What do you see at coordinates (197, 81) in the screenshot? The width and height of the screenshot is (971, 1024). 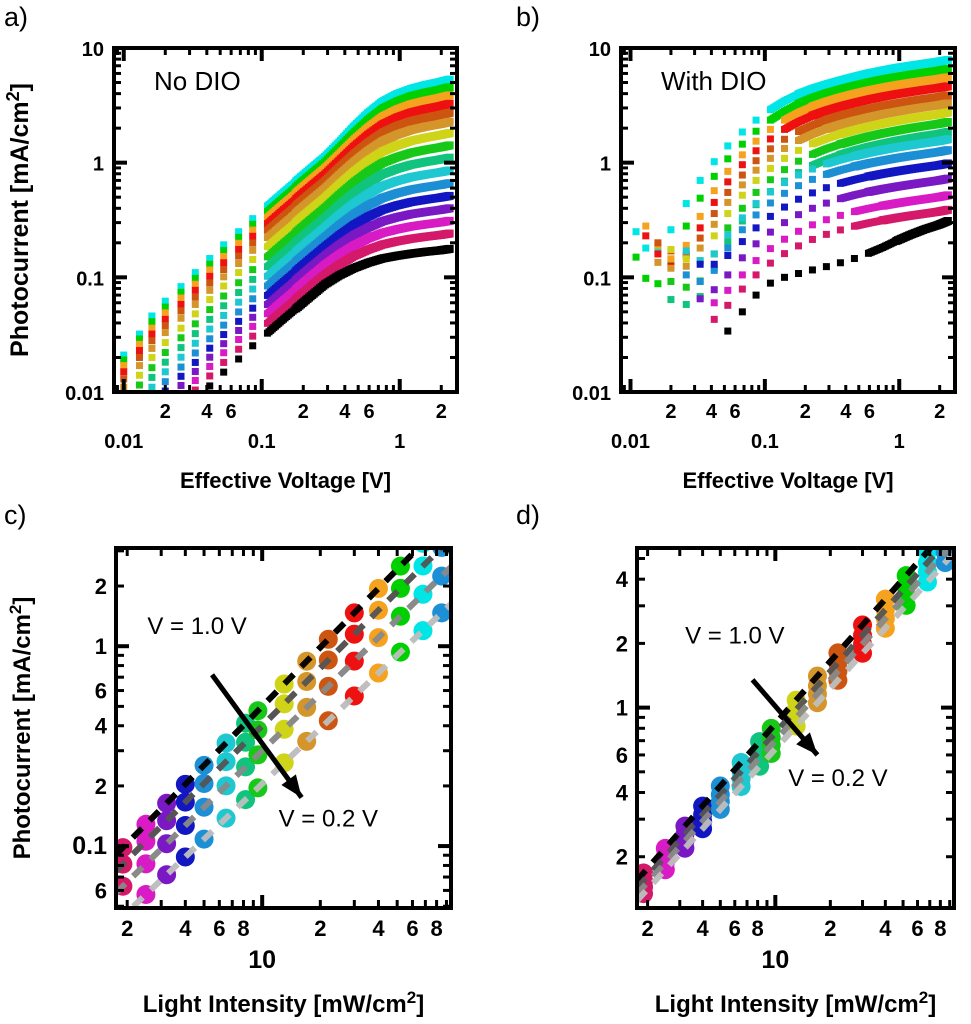 I see `plot-title: No DIO` at bounding box center [197, 81].